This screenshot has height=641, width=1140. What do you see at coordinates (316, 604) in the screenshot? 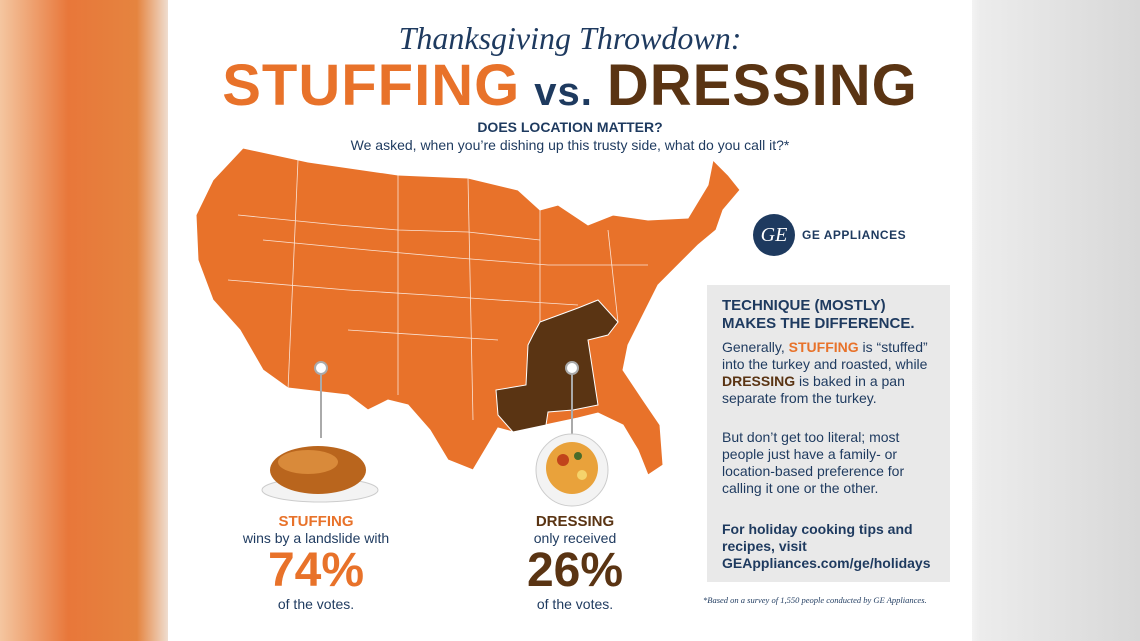
I see `stuffing-tail: of the votes.` at bounding box center [316, 604].